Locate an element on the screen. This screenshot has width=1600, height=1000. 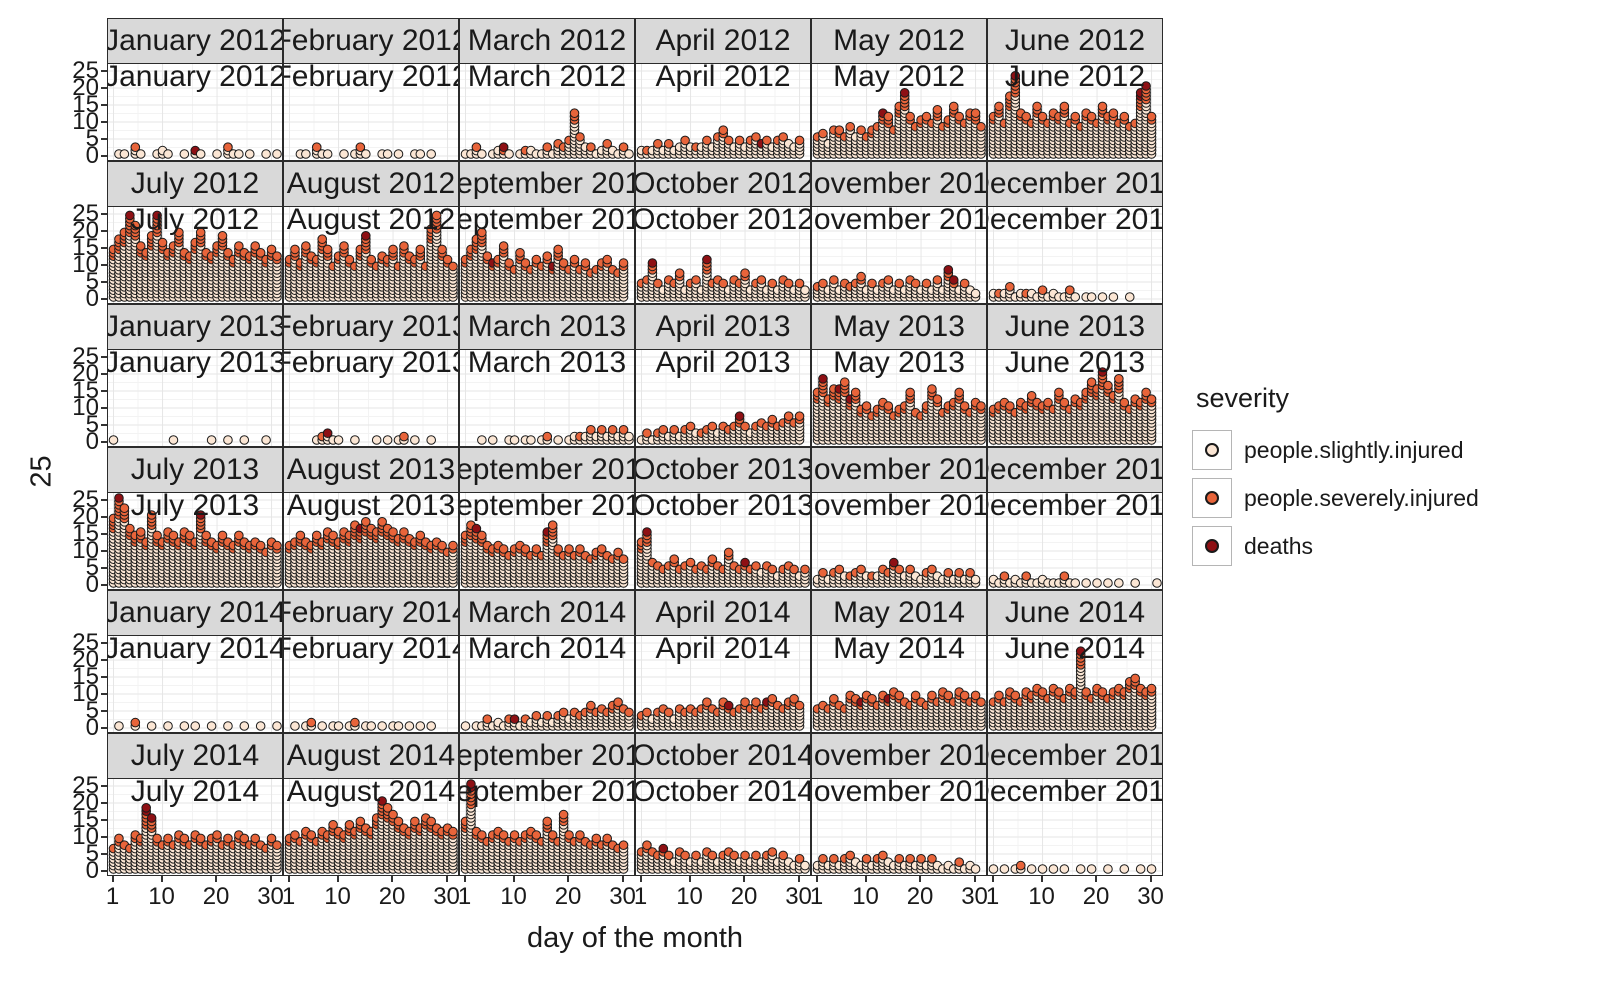
facet-strip: May 2014 is located at coordinates (899, 613).